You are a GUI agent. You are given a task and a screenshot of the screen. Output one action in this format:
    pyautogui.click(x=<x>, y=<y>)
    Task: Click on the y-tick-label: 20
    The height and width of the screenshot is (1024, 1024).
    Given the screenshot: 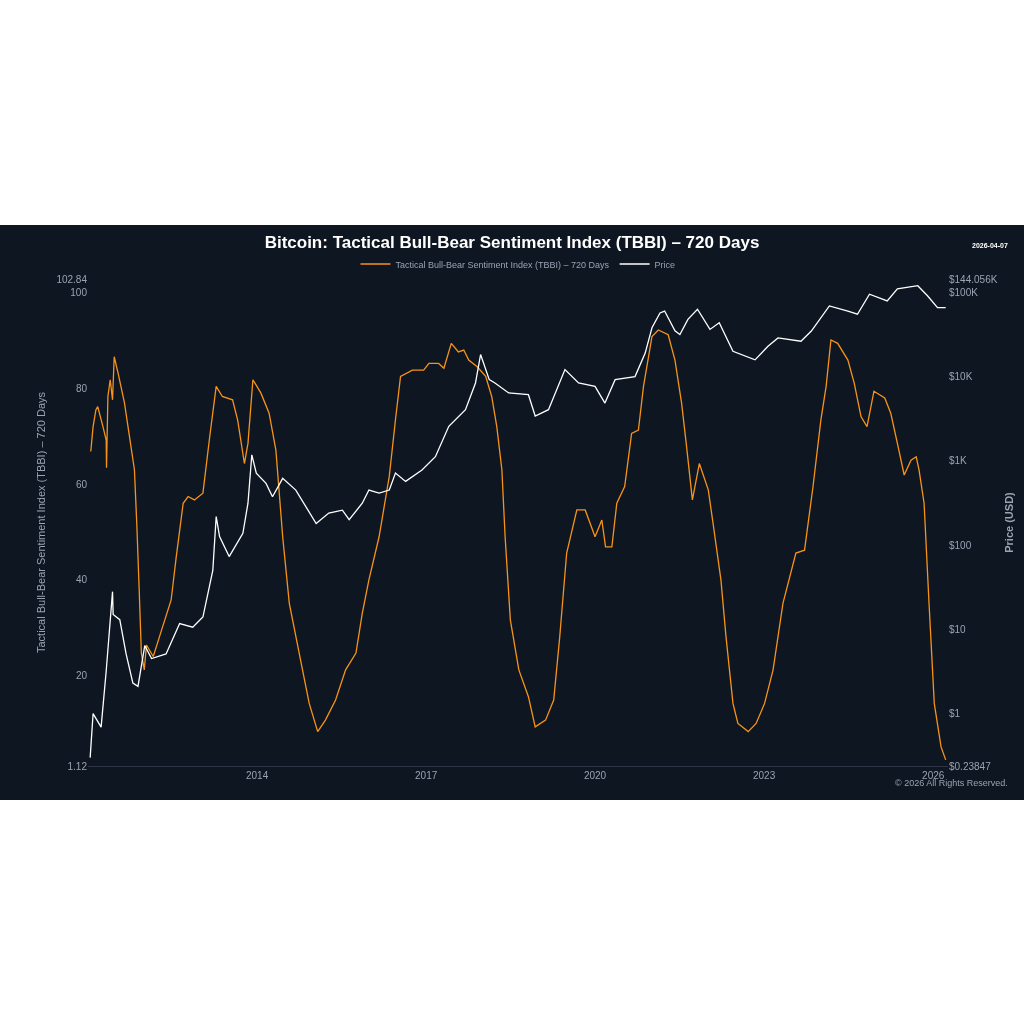 What is the action you would take?
    pyautogui.click(x=81, y=676)
    